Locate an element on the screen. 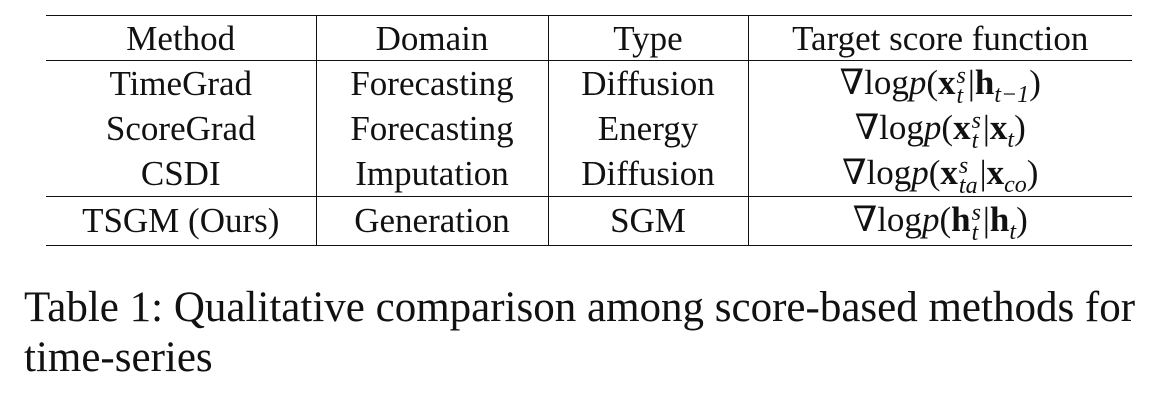 Image resolution: width=1164 pixels, height=402 pixels. cell-domain: Imputation is located at coordinates (431, 173).